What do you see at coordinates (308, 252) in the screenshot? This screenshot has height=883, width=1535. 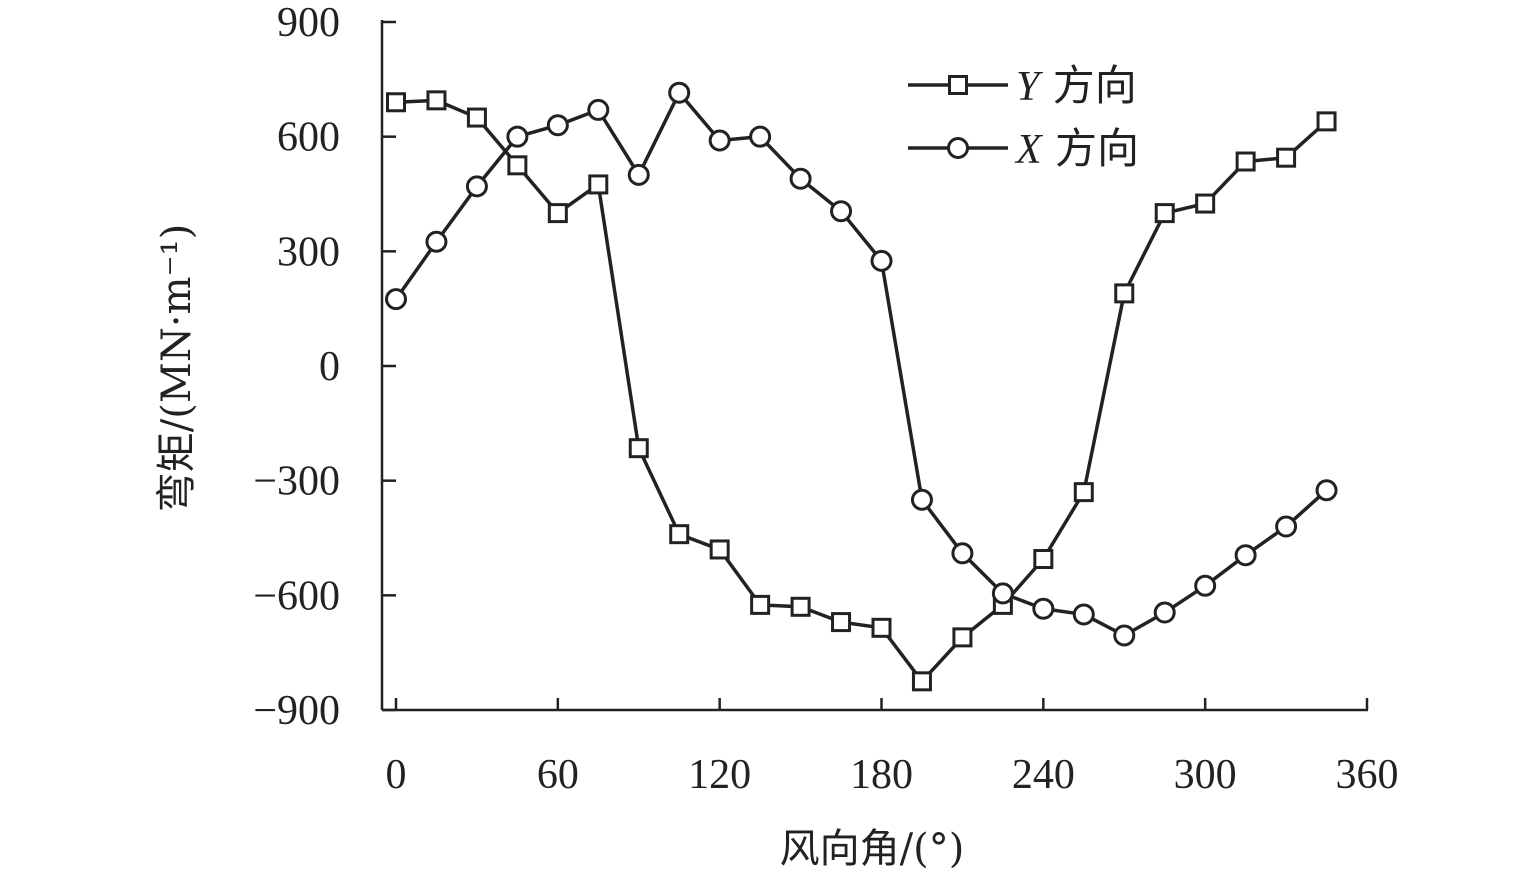 I see `y-tick-label: 300` at bounding box center [308, 252].